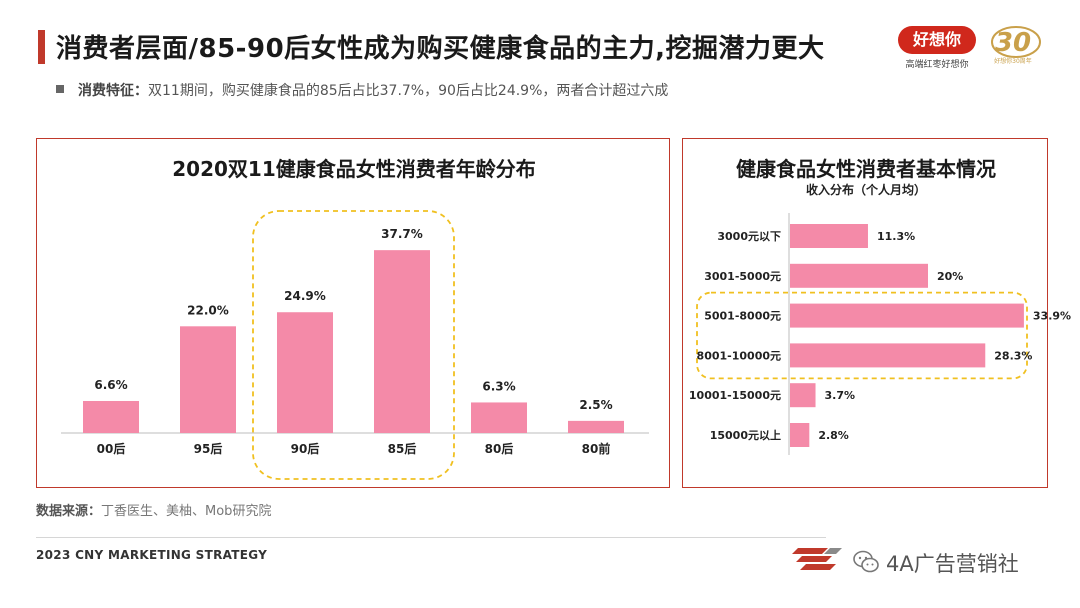 The width and height of the screenshot is (1080, 608). What do you see at coordinates (1052, 316) in the screenshot?
I see `income-value-label: 33.9%` at bounding box center [1052, 316].